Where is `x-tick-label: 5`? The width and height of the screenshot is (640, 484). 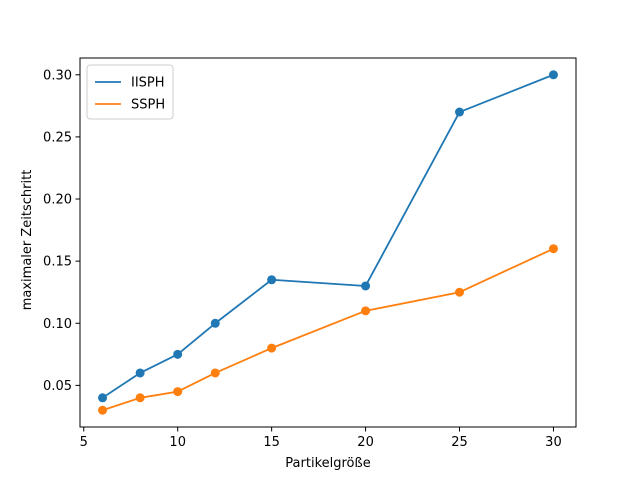
x-tick-label: 5 is located at coordinates (84, 442).